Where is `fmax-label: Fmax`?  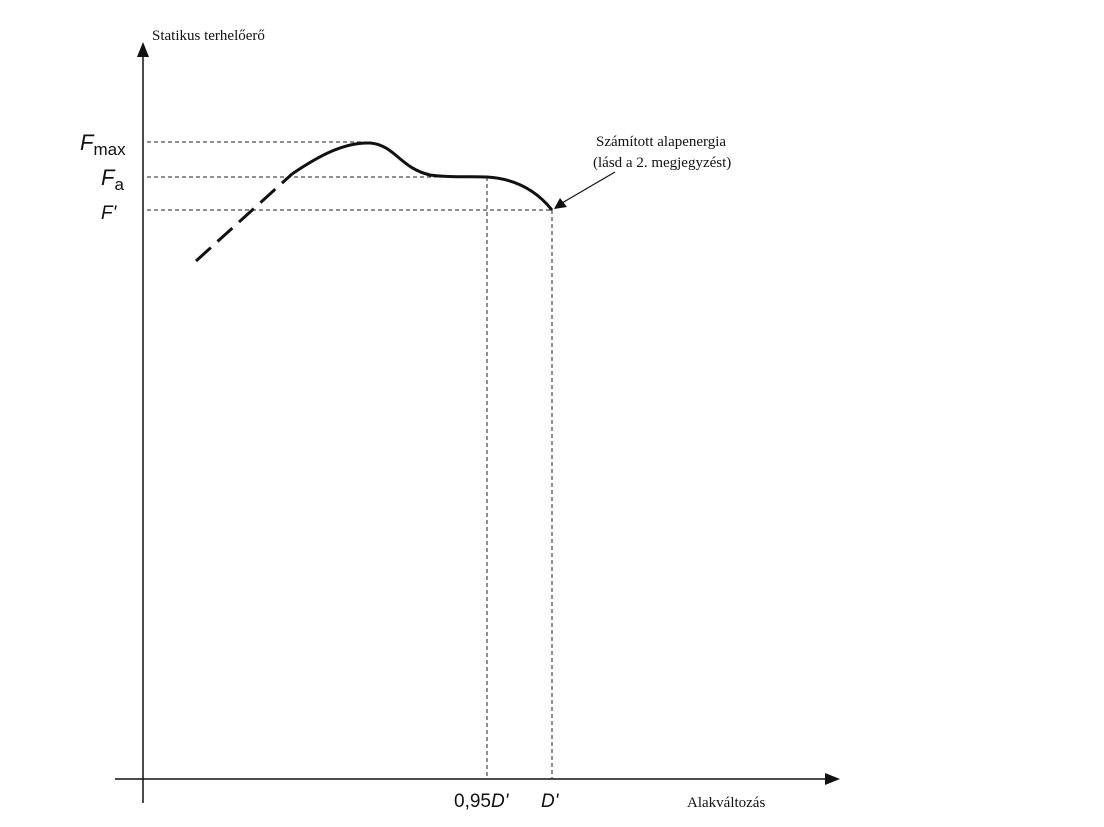 fmax-label: Fmax is located at coordinates (103, 144).